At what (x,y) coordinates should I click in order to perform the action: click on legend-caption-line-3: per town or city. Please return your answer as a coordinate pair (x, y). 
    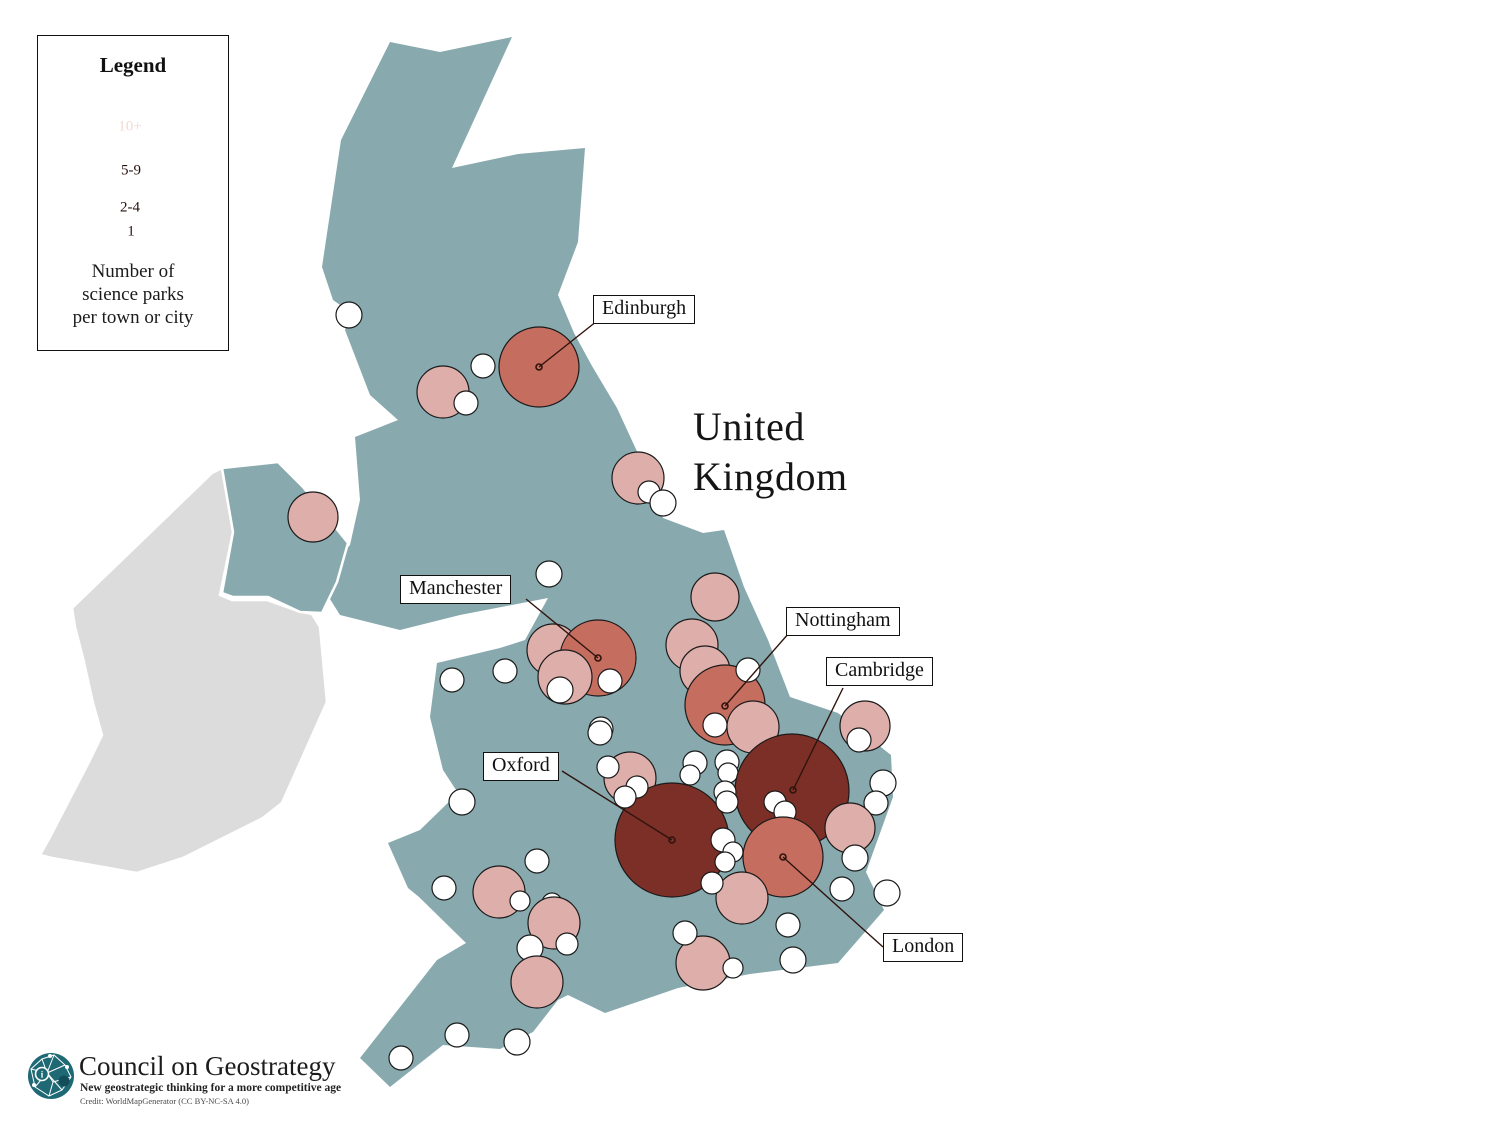
    Looking at the image, I should click on (133, 317).